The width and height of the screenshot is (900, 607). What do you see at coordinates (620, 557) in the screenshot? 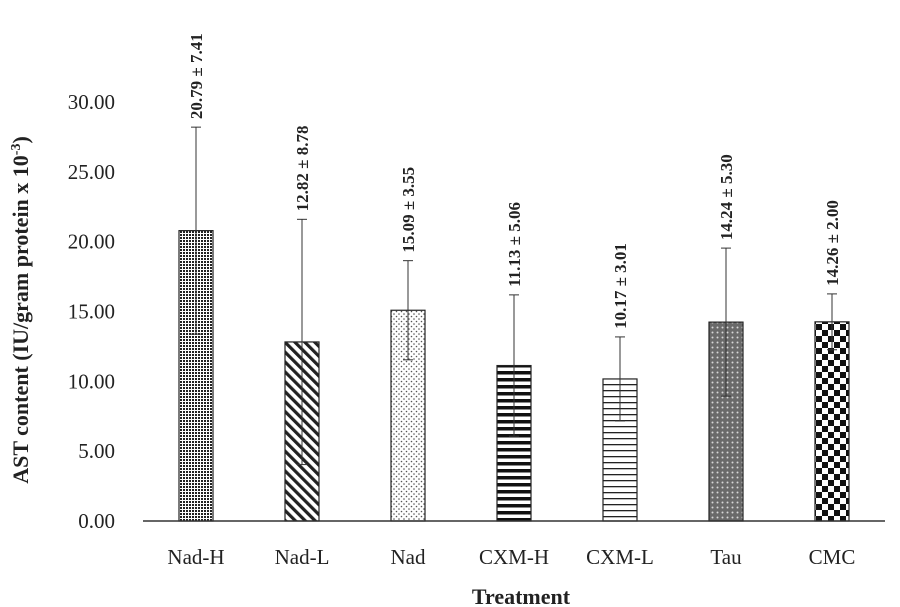
I see `x-tick-label-cxm-l: CXM-L` at bounding box center [620, 557].